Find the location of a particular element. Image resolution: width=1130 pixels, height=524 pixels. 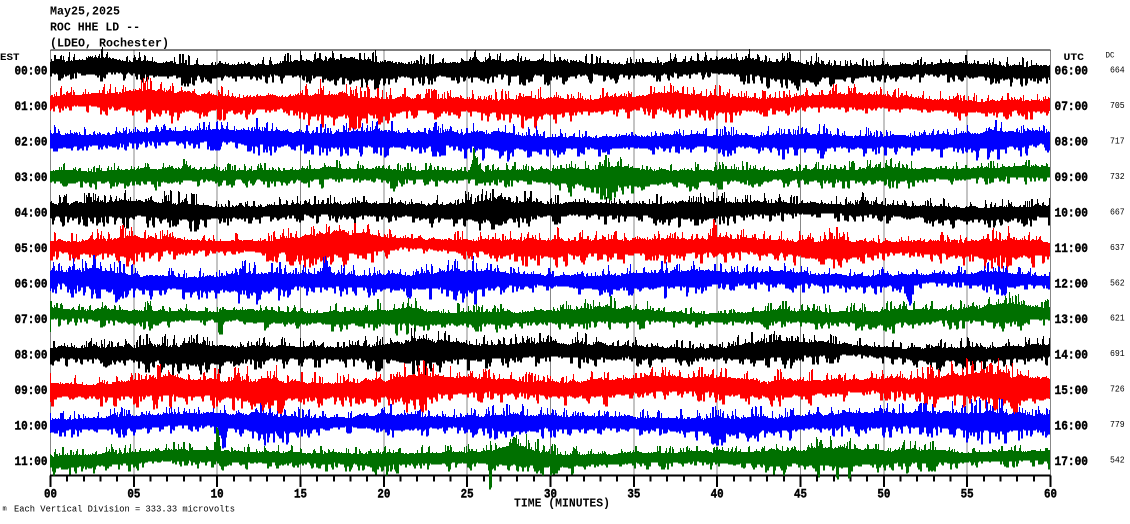

svg-text: 45 is located at coordinates (800, 493).